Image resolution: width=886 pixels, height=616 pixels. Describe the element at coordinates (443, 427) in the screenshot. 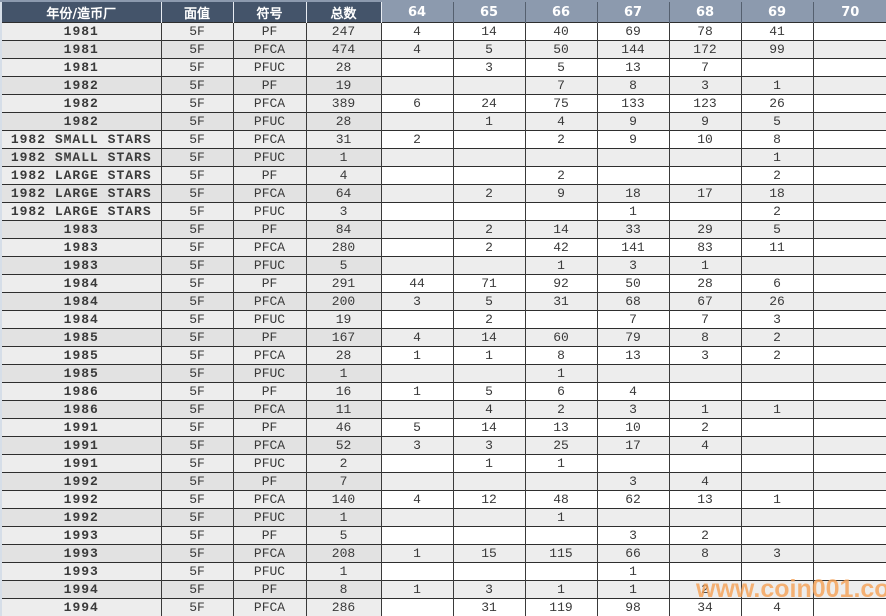

I see `table-row: 1991 5F PF 46 5 14 13 10 2` at that location.